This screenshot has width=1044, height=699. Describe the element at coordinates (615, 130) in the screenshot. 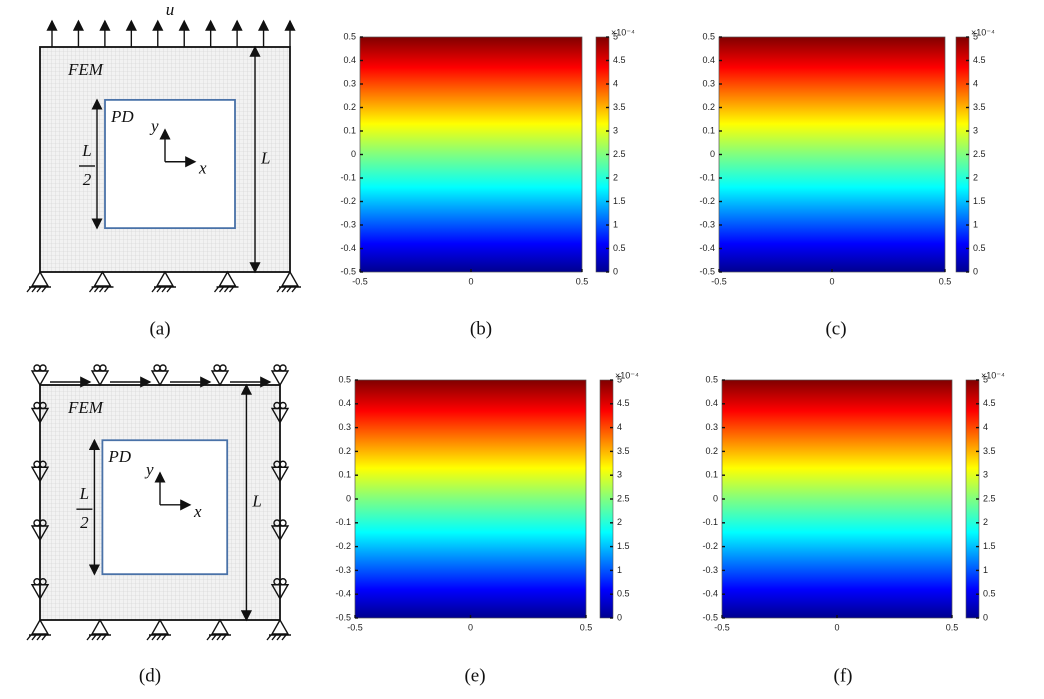

I see `colorbar-tick-label: 3` at that location.